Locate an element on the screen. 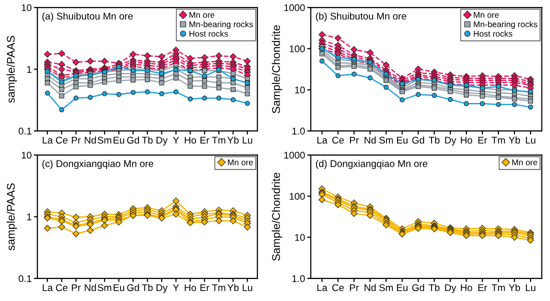  chart-title: (c) Dongxiangqiao Mn ore is located at coordinates (98, 165).